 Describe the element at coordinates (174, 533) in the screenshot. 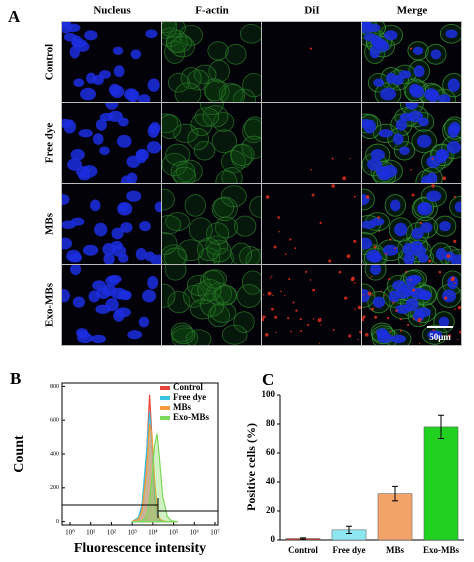

I see `x-tick-label: 10⁵` at that location.